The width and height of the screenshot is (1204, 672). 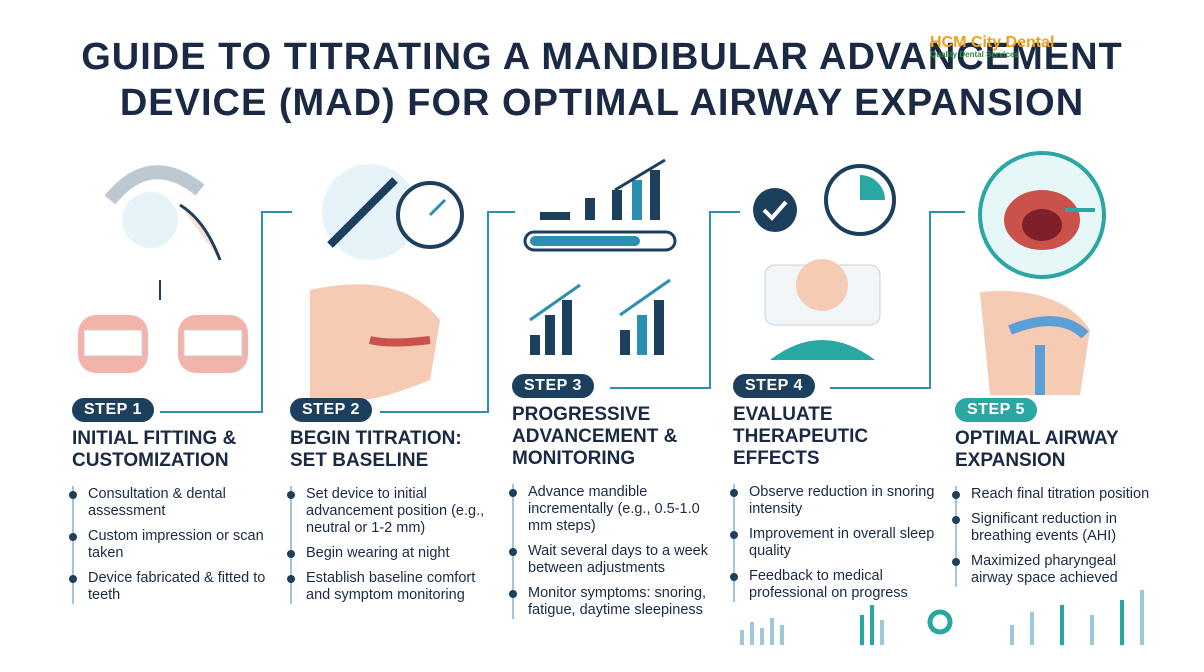 What do you see at coordinates (774, 386) in the screenshot?
I see `step-badge: STEP 4` at bounding box center [774, 386].